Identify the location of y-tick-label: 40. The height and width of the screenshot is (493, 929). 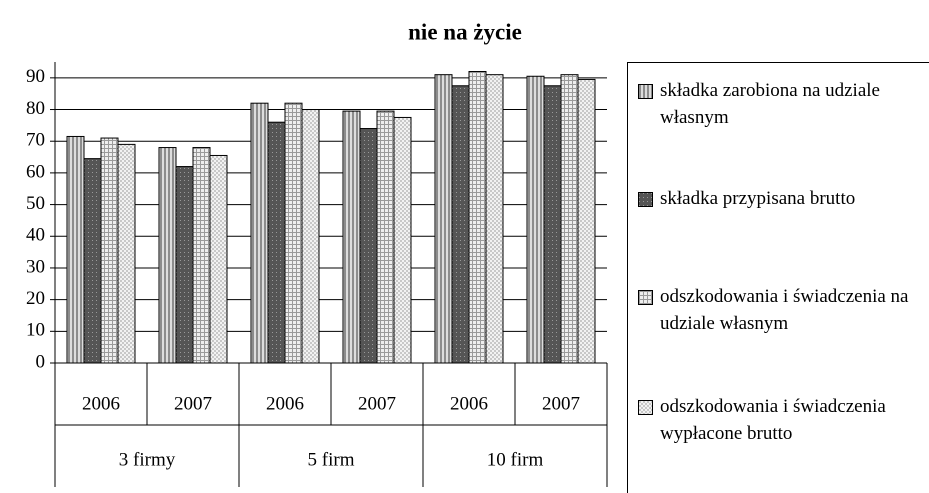
(35, 235).